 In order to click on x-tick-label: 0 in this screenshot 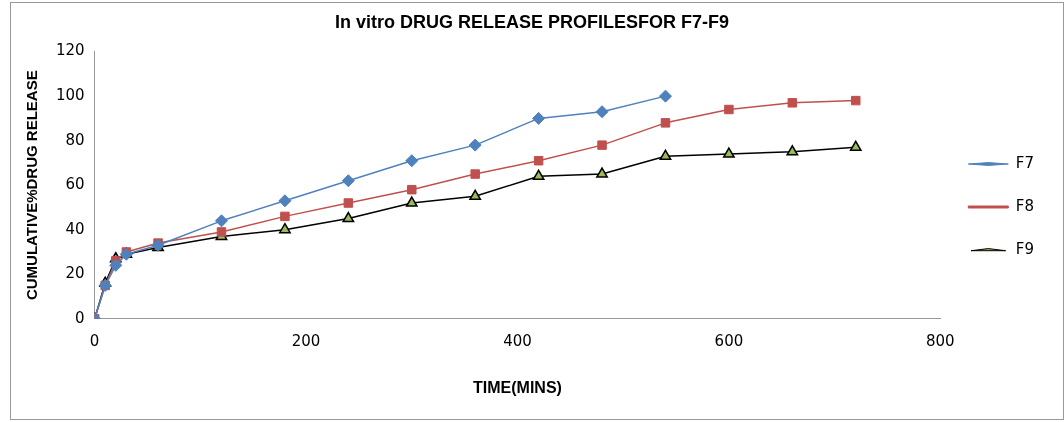, I will do `click(94, 340)`.